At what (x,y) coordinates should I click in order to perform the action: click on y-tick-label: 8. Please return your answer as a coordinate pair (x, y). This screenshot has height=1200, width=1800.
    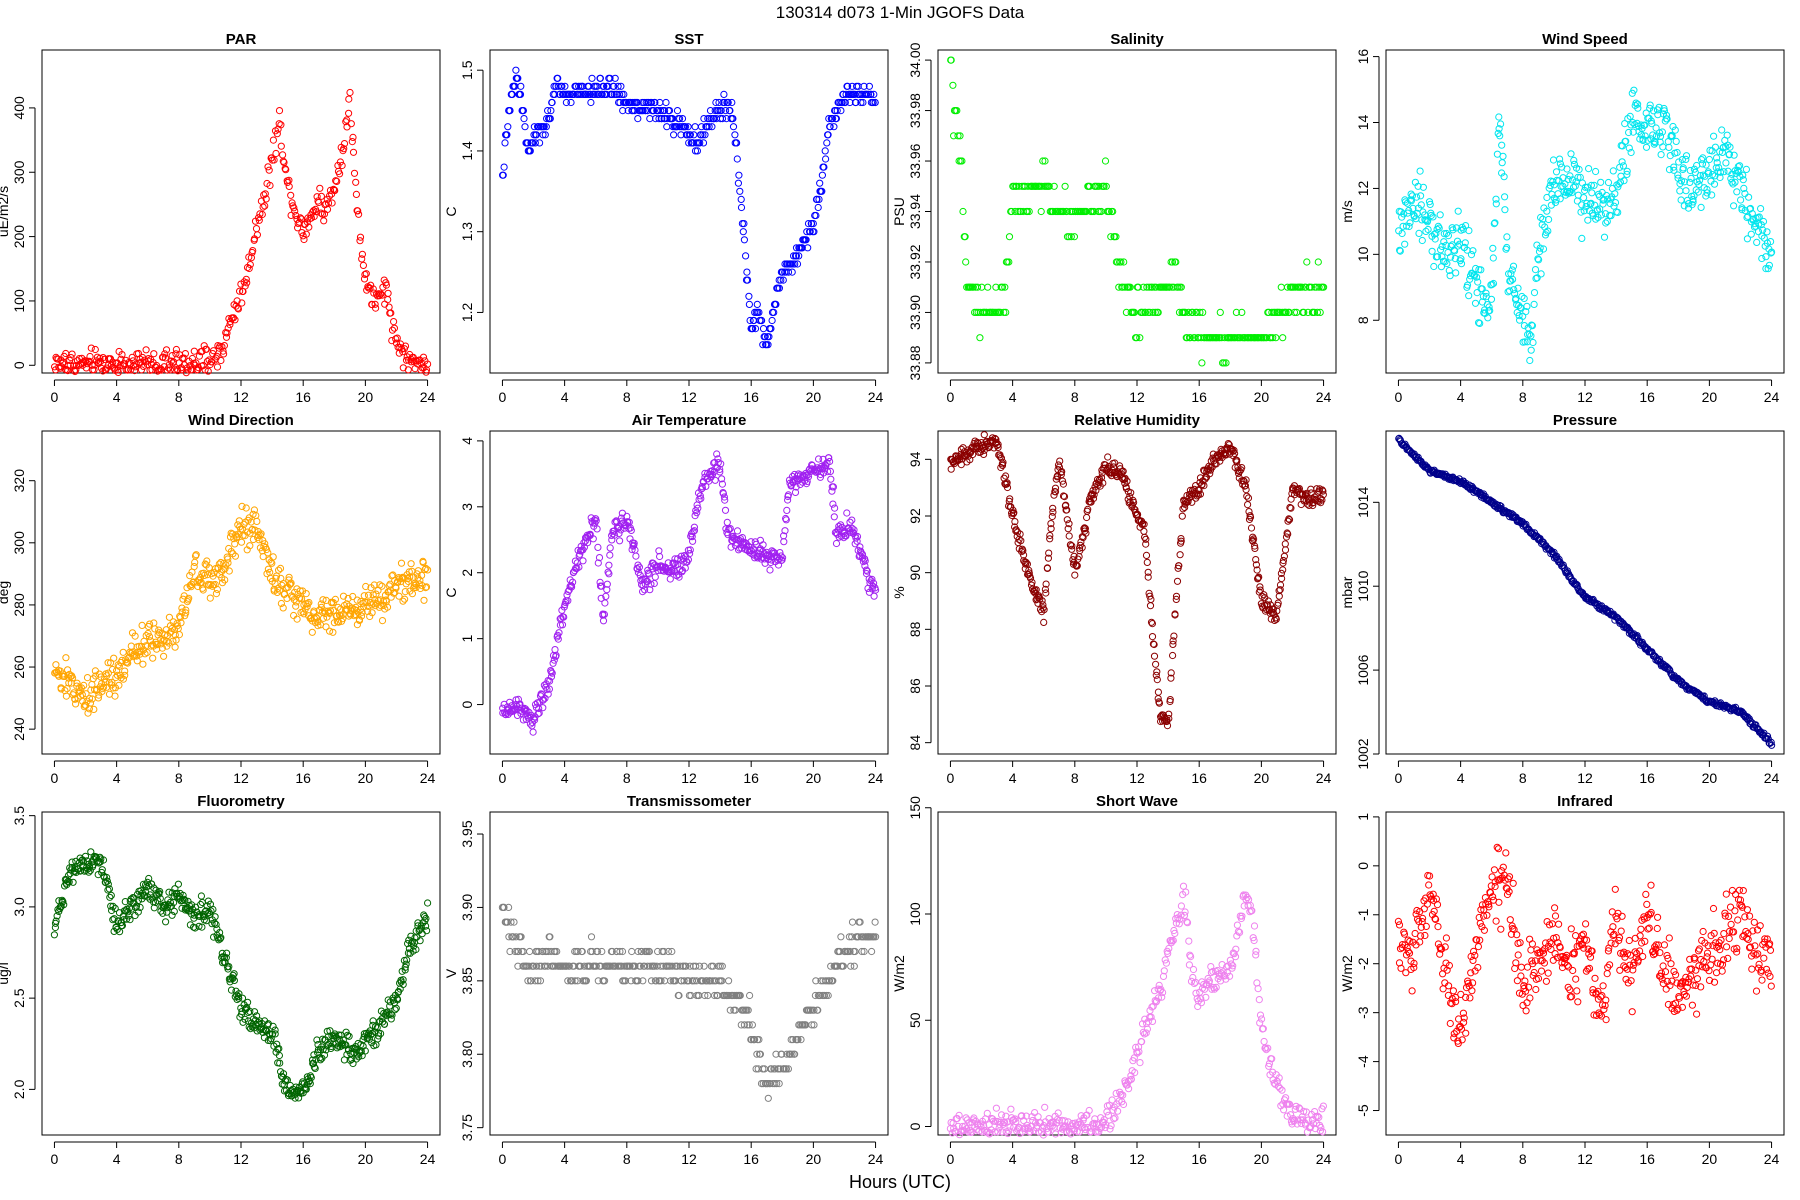
    Looking at the image, I should click on (1363, 320).